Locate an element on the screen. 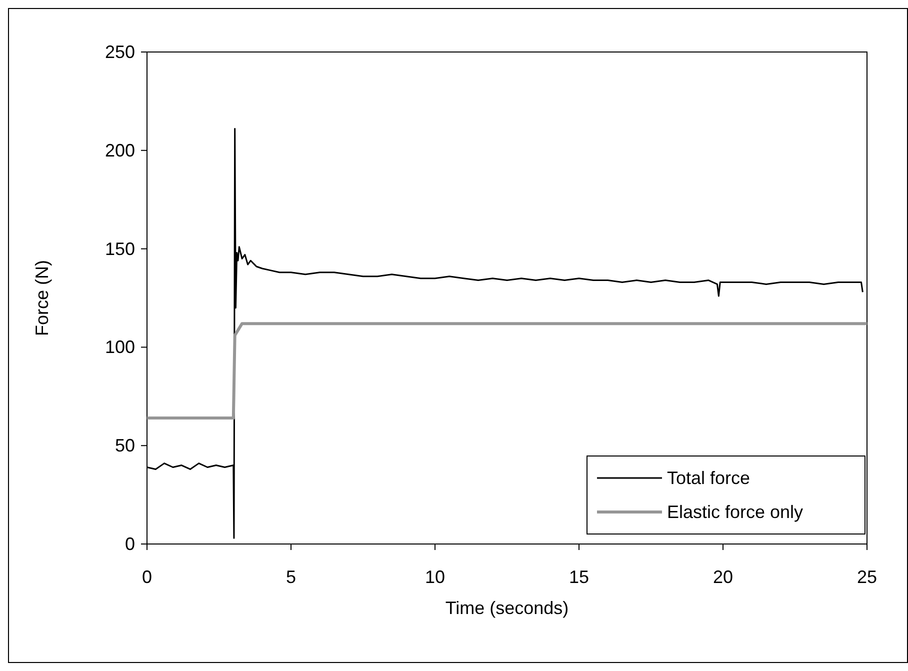 Image resolution: width=908 pixels, height=671 pixels. y-tick-label: 250 is located at coordinates (119, 52).